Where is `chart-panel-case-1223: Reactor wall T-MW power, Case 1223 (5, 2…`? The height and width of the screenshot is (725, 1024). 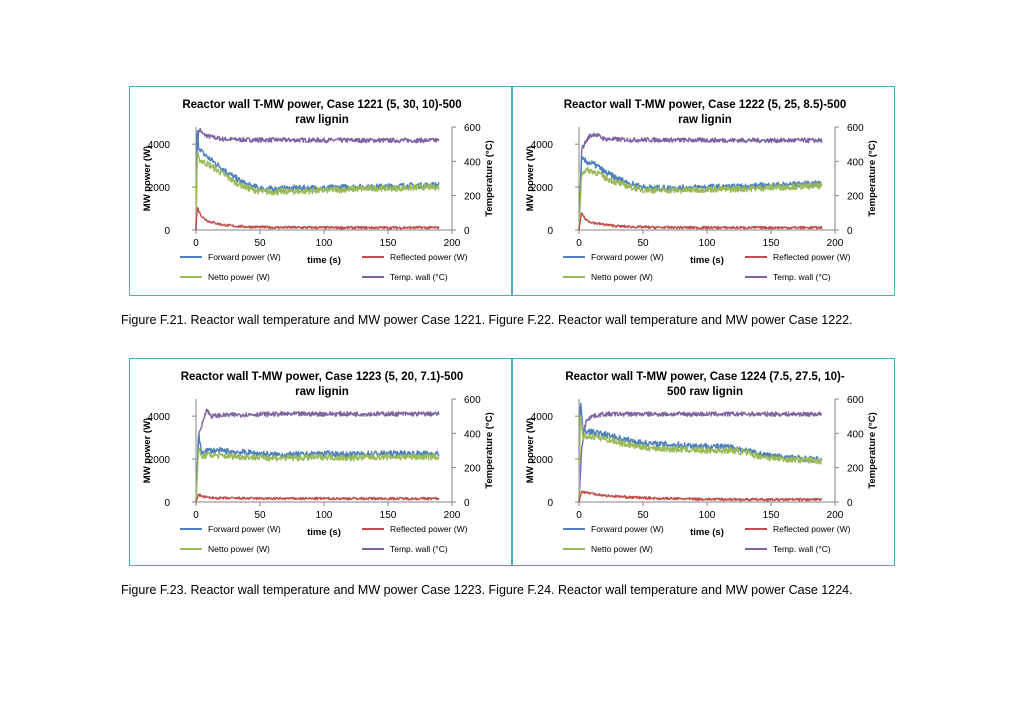 chart-panel-case-1223: Reactor wall T-MW power, Case 1223 (5, 2… is located at coordinates (320, 462).